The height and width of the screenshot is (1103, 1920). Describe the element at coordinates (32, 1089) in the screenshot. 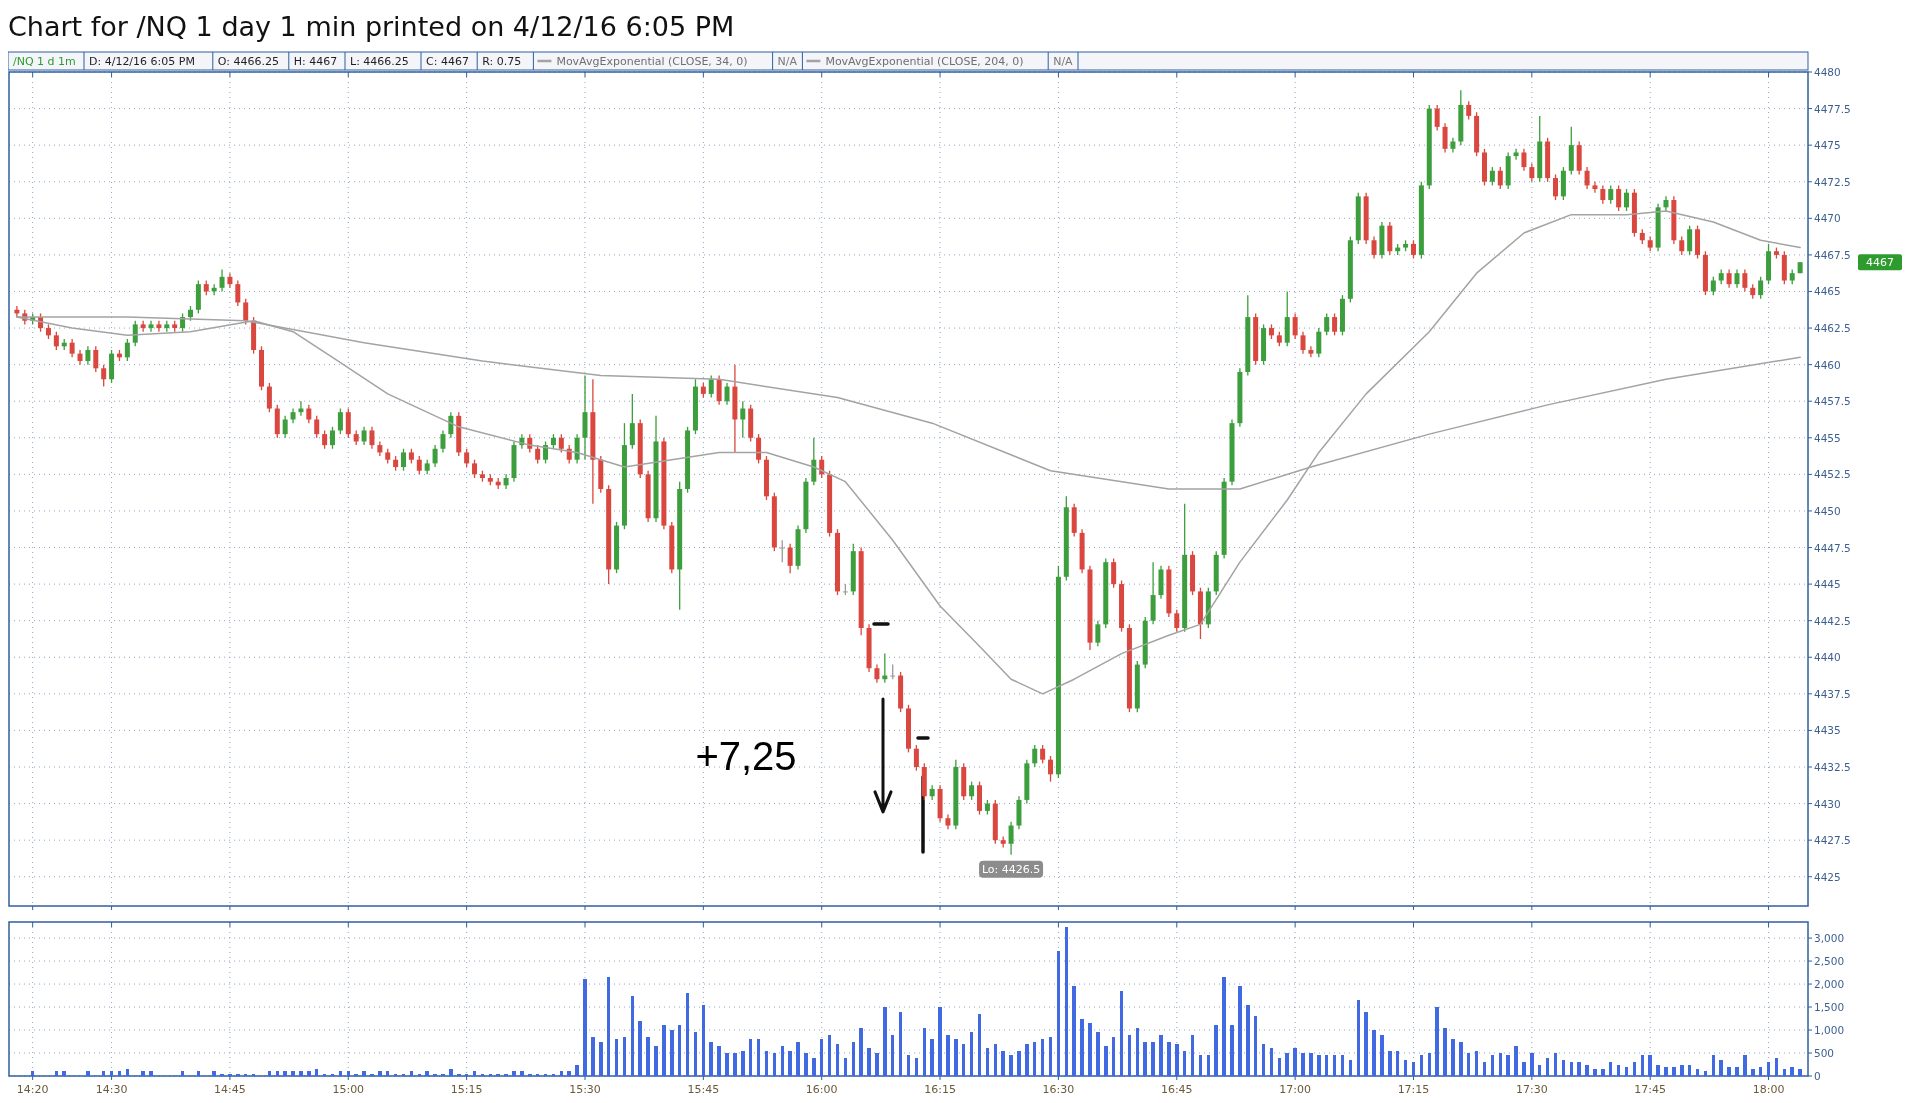

I see `x-tick-label: 14:20` at that location.